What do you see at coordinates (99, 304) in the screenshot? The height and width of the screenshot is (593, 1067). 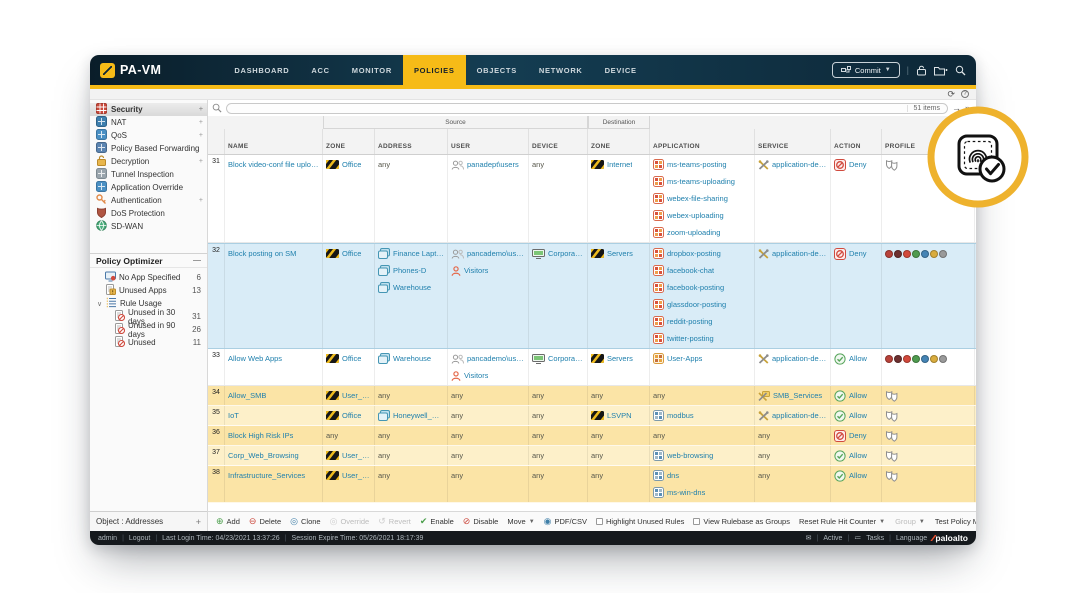 I see `chevron-down-icon: ∨` at bounding box center [99, 304].